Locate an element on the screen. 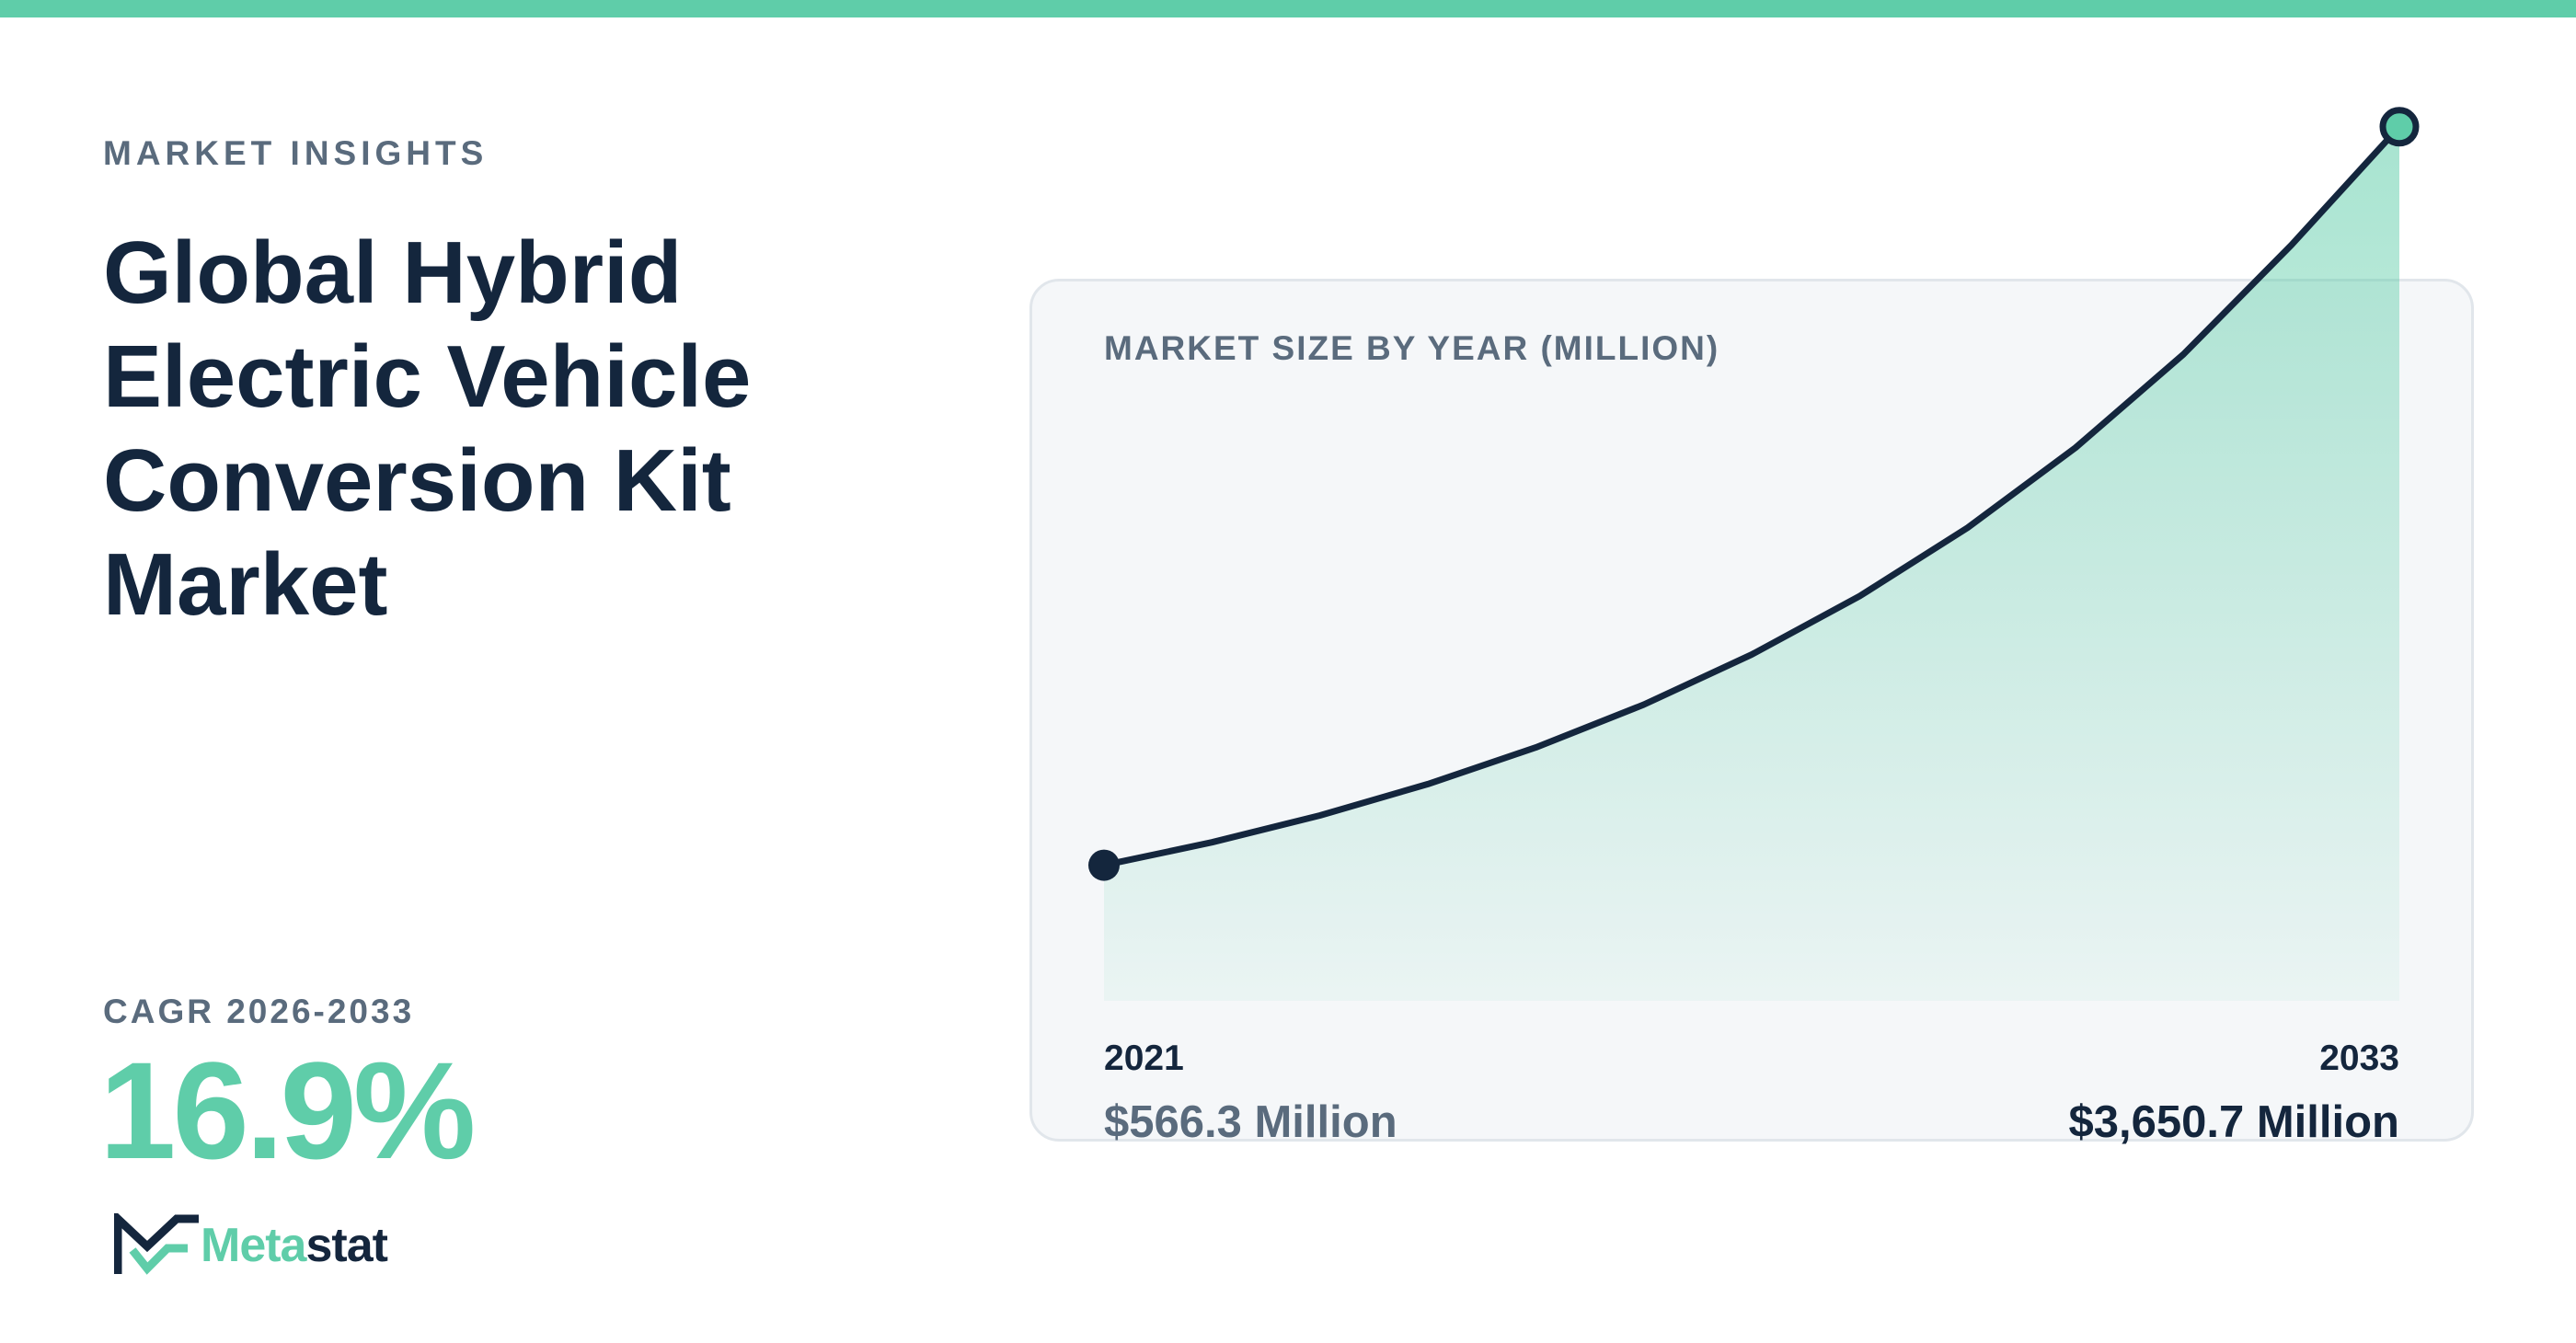 The image size is (2576, 1343). chart-title: MARKET SIZE BY YEAR (MILLION) is located at coordinates (1412, 348).